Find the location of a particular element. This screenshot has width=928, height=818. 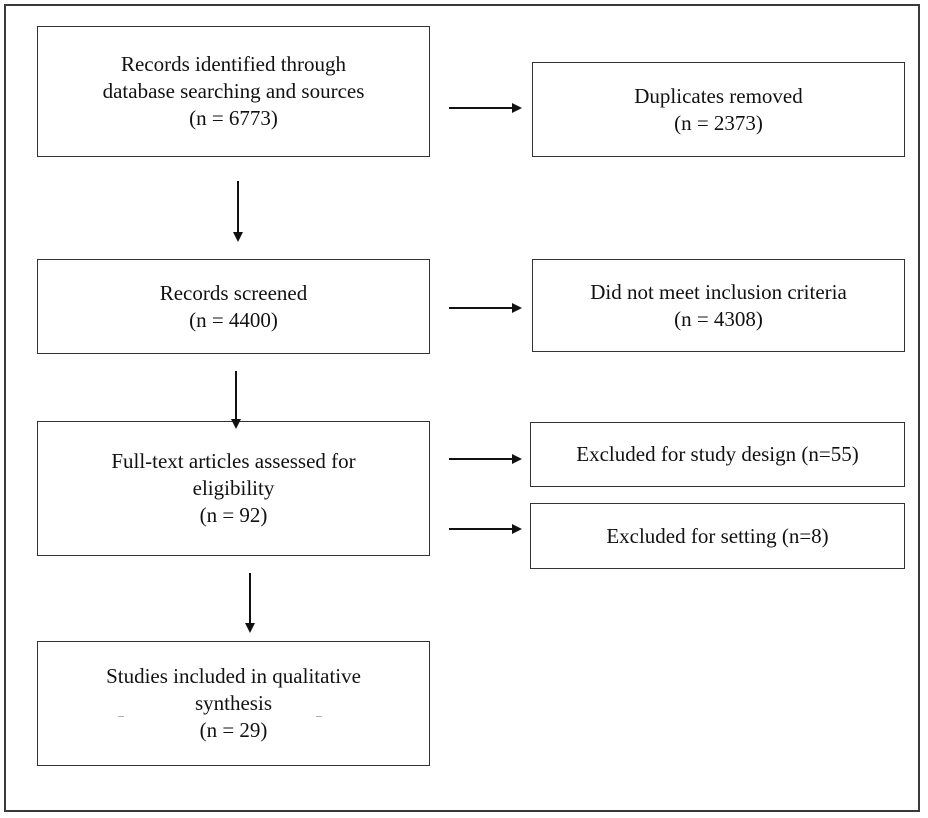

studies-included-line2: synthesis is located at coordinates (233, 703).